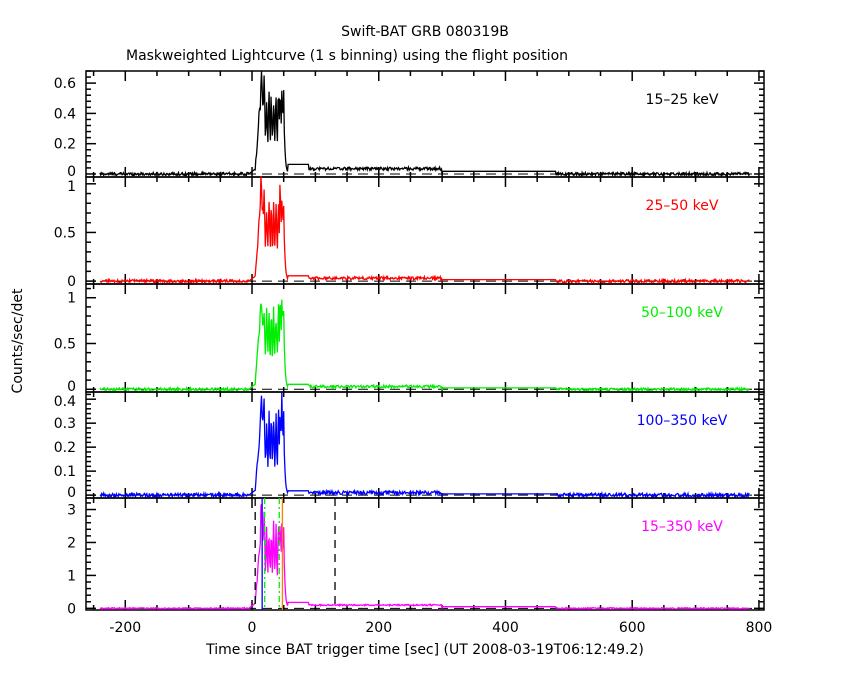  I want to click on y-tick-label: 0.1, so click(65, 472).